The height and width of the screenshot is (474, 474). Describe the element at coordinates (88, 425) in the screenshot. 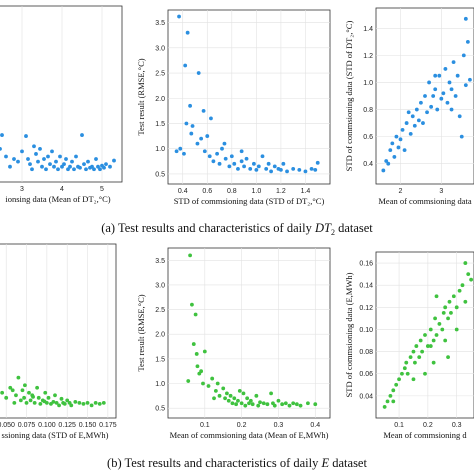

I see `x-tick-label: 0.150` at that location.